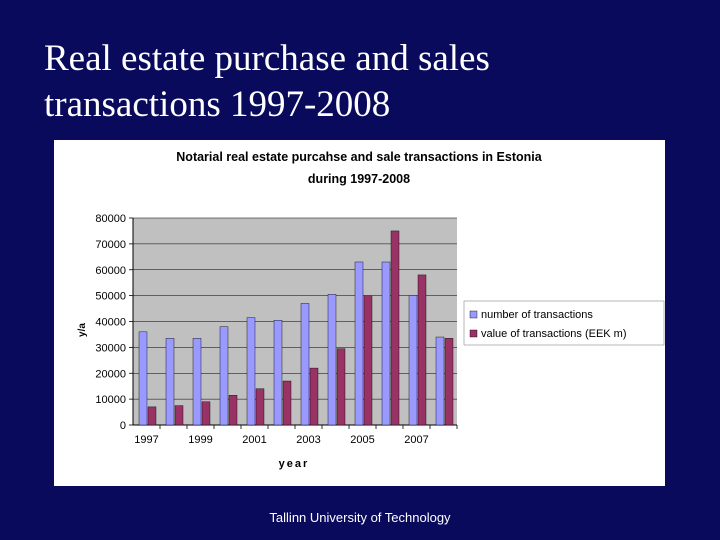 The image size is (720, 540). I want to click on bar-transactions-2002, so click(278, 373).